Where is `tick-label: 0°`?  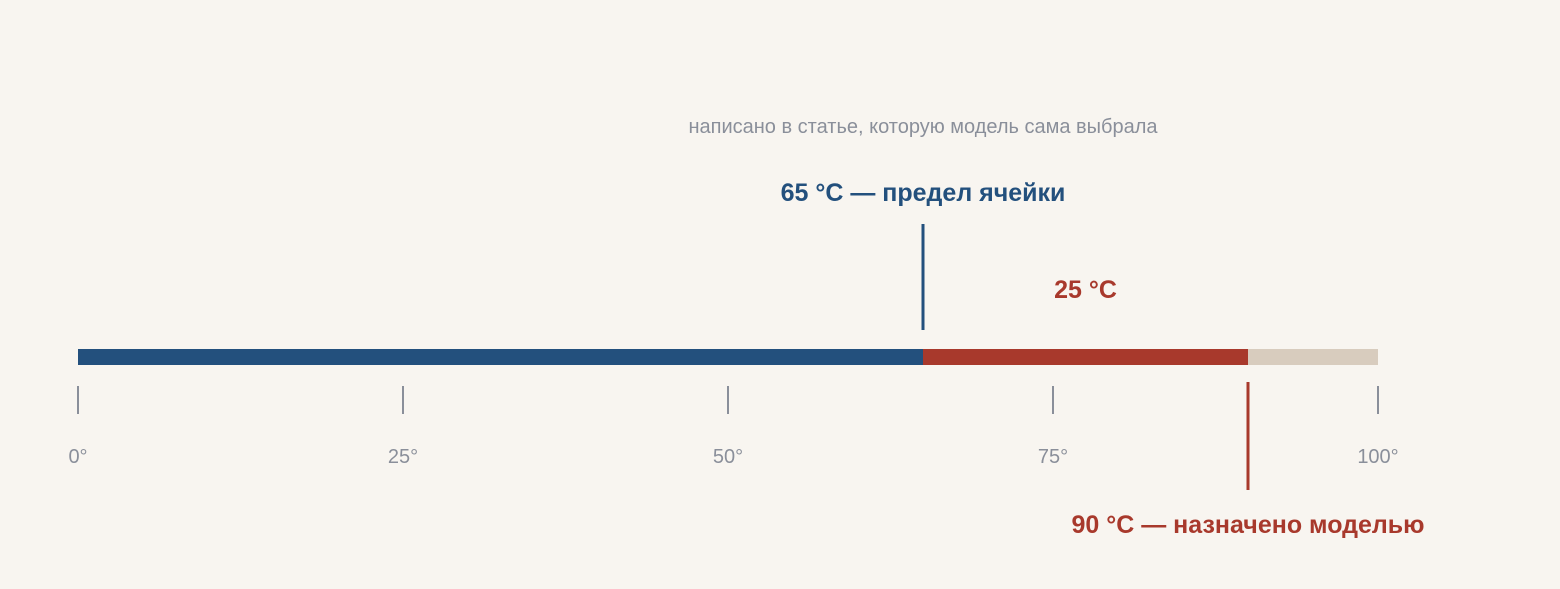 tick-label: 0° is located at coordinates (77, 457).